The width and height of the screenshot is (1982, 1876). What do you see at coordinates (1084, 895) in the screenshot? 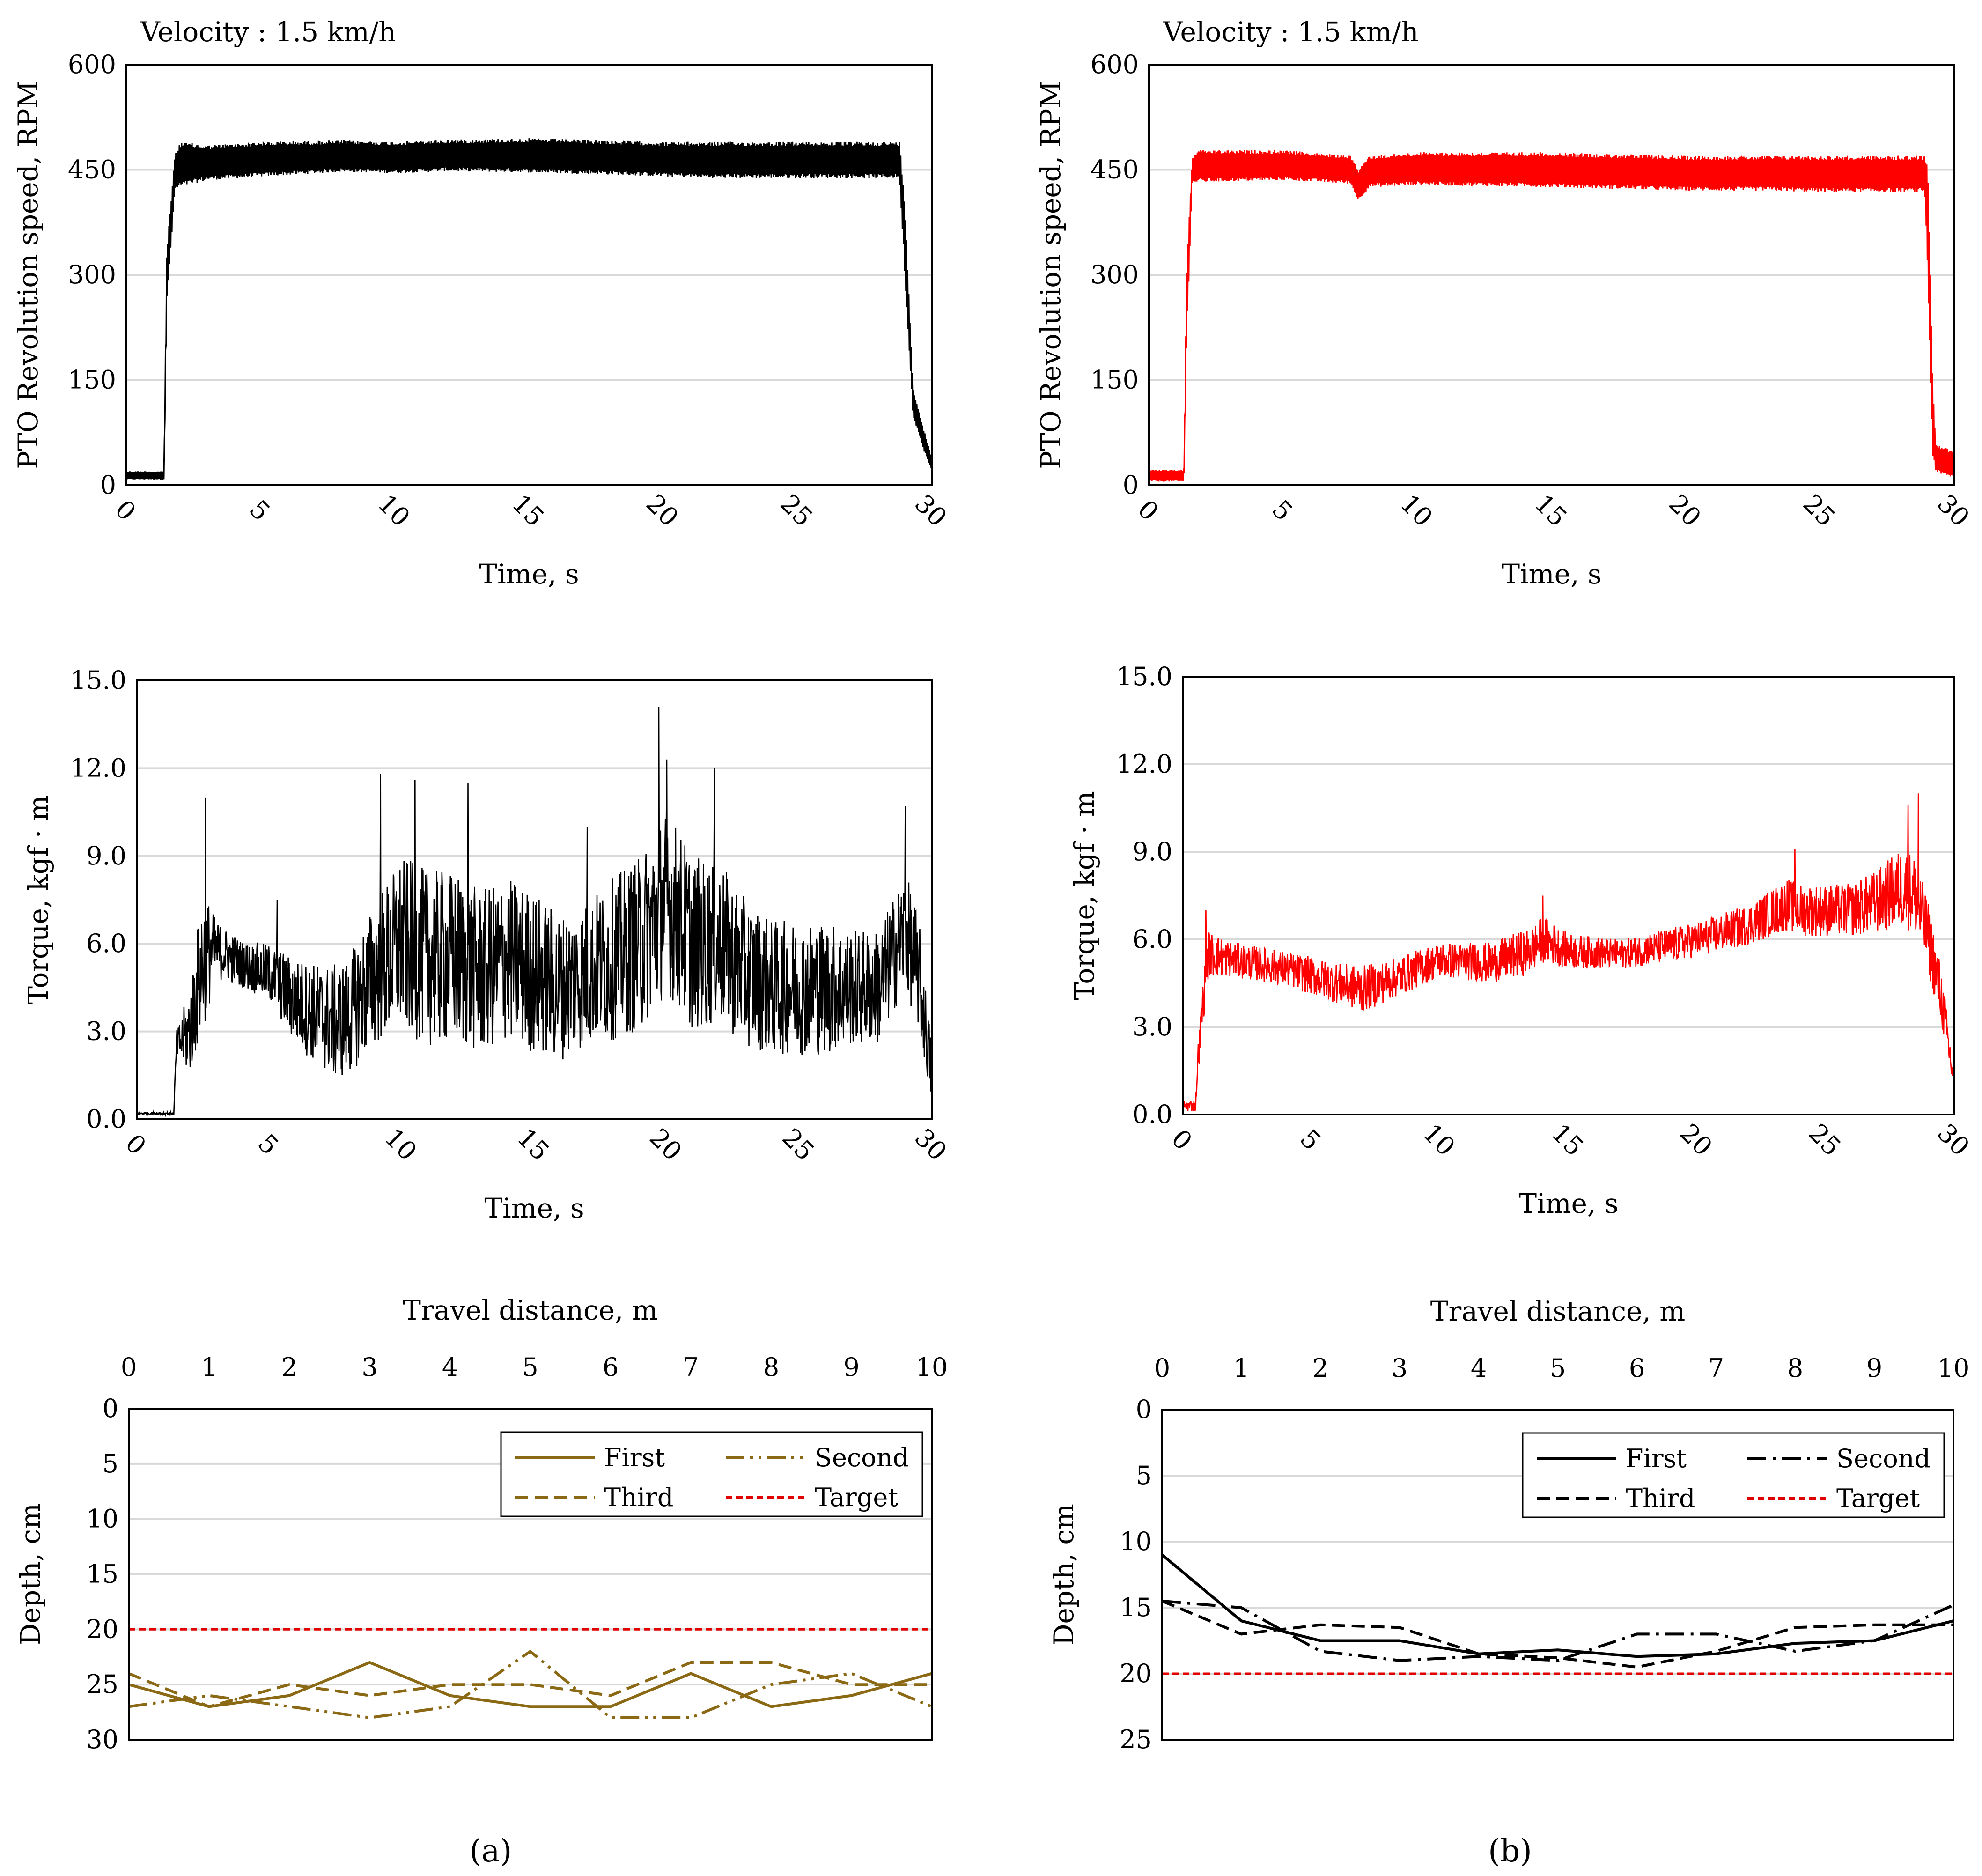
I see `y-axis-label-b-torque: Torque, kgf · m` at bounding box center [1084, 895].